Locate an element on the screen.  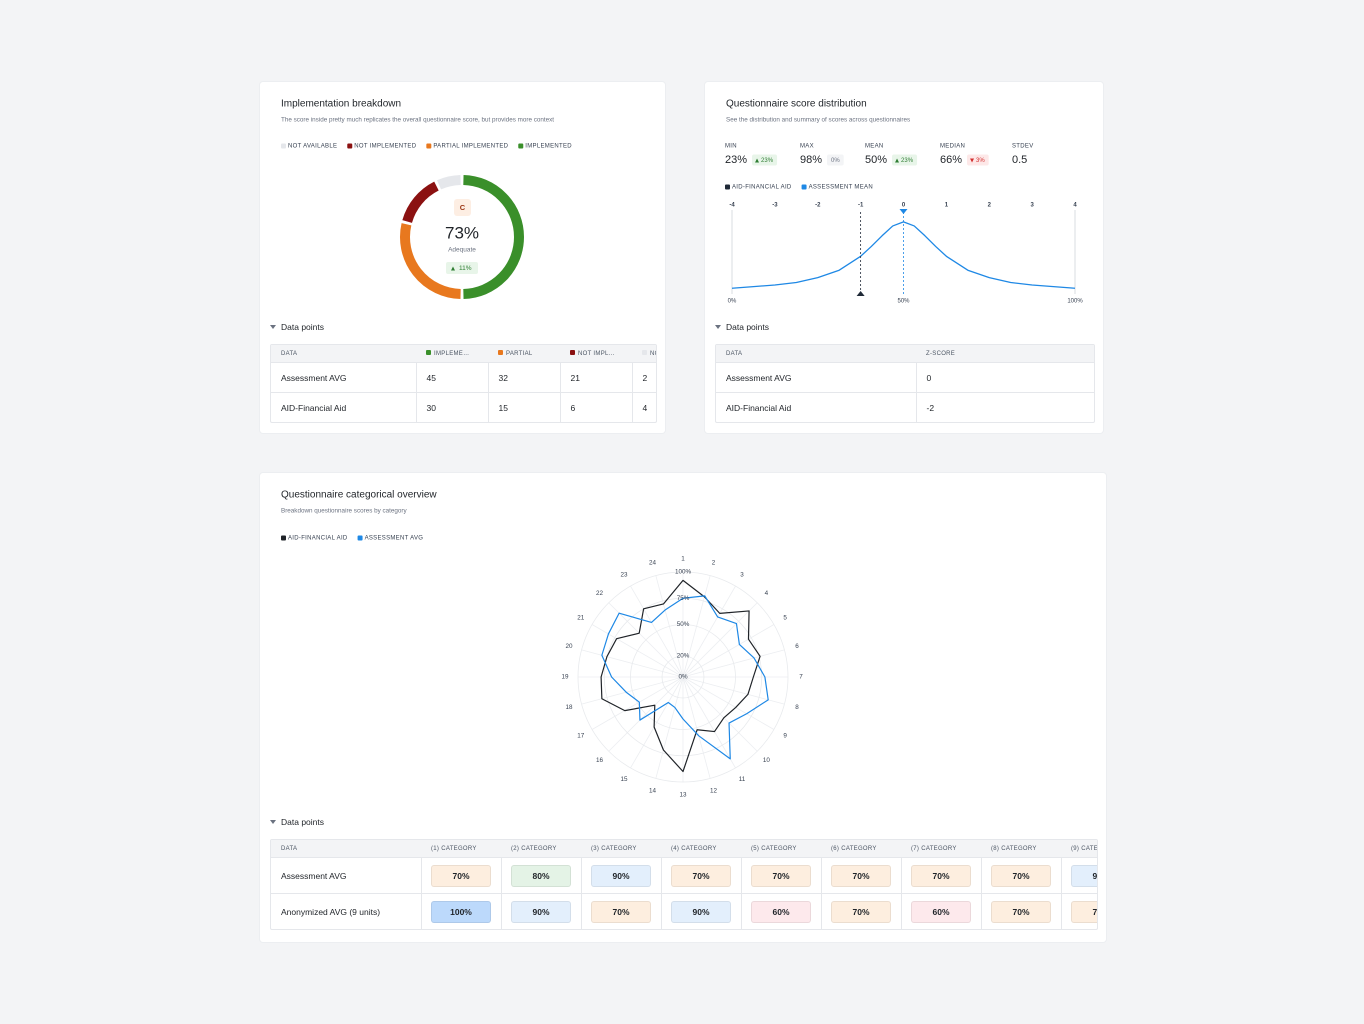
column-header: (2) CATEGORY is located at coordinates (541, 849).